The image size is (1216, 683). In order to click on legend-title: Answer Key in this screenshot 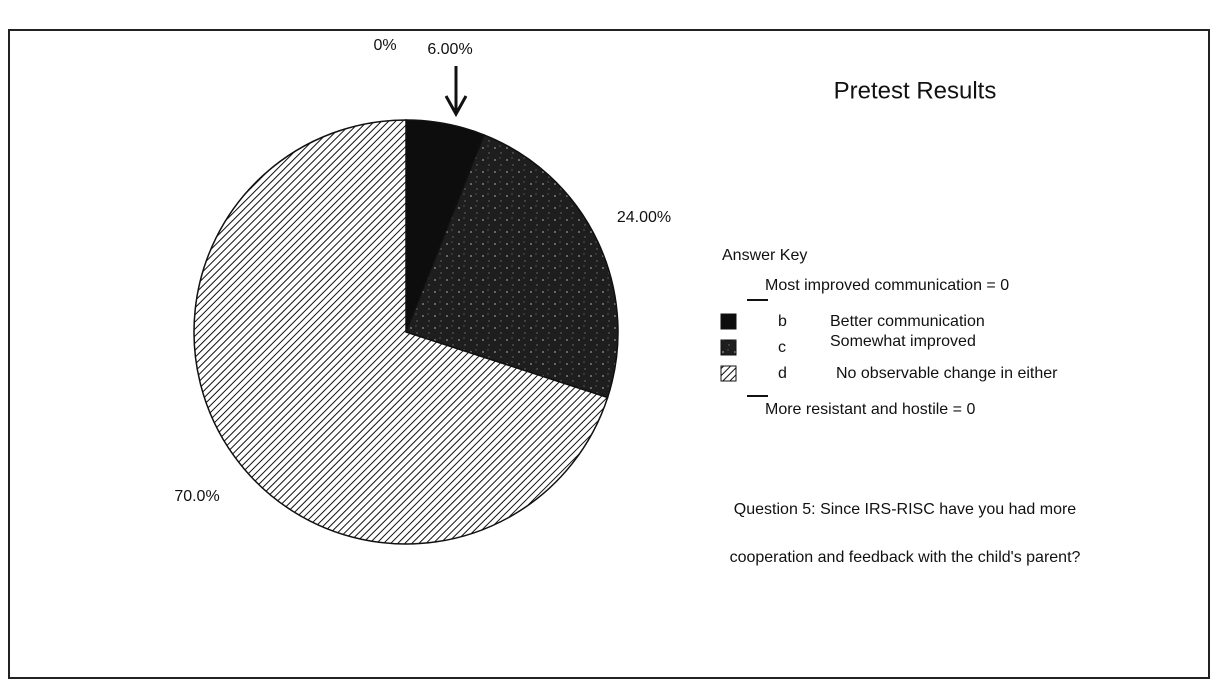, I will do `click(764, 255)`.